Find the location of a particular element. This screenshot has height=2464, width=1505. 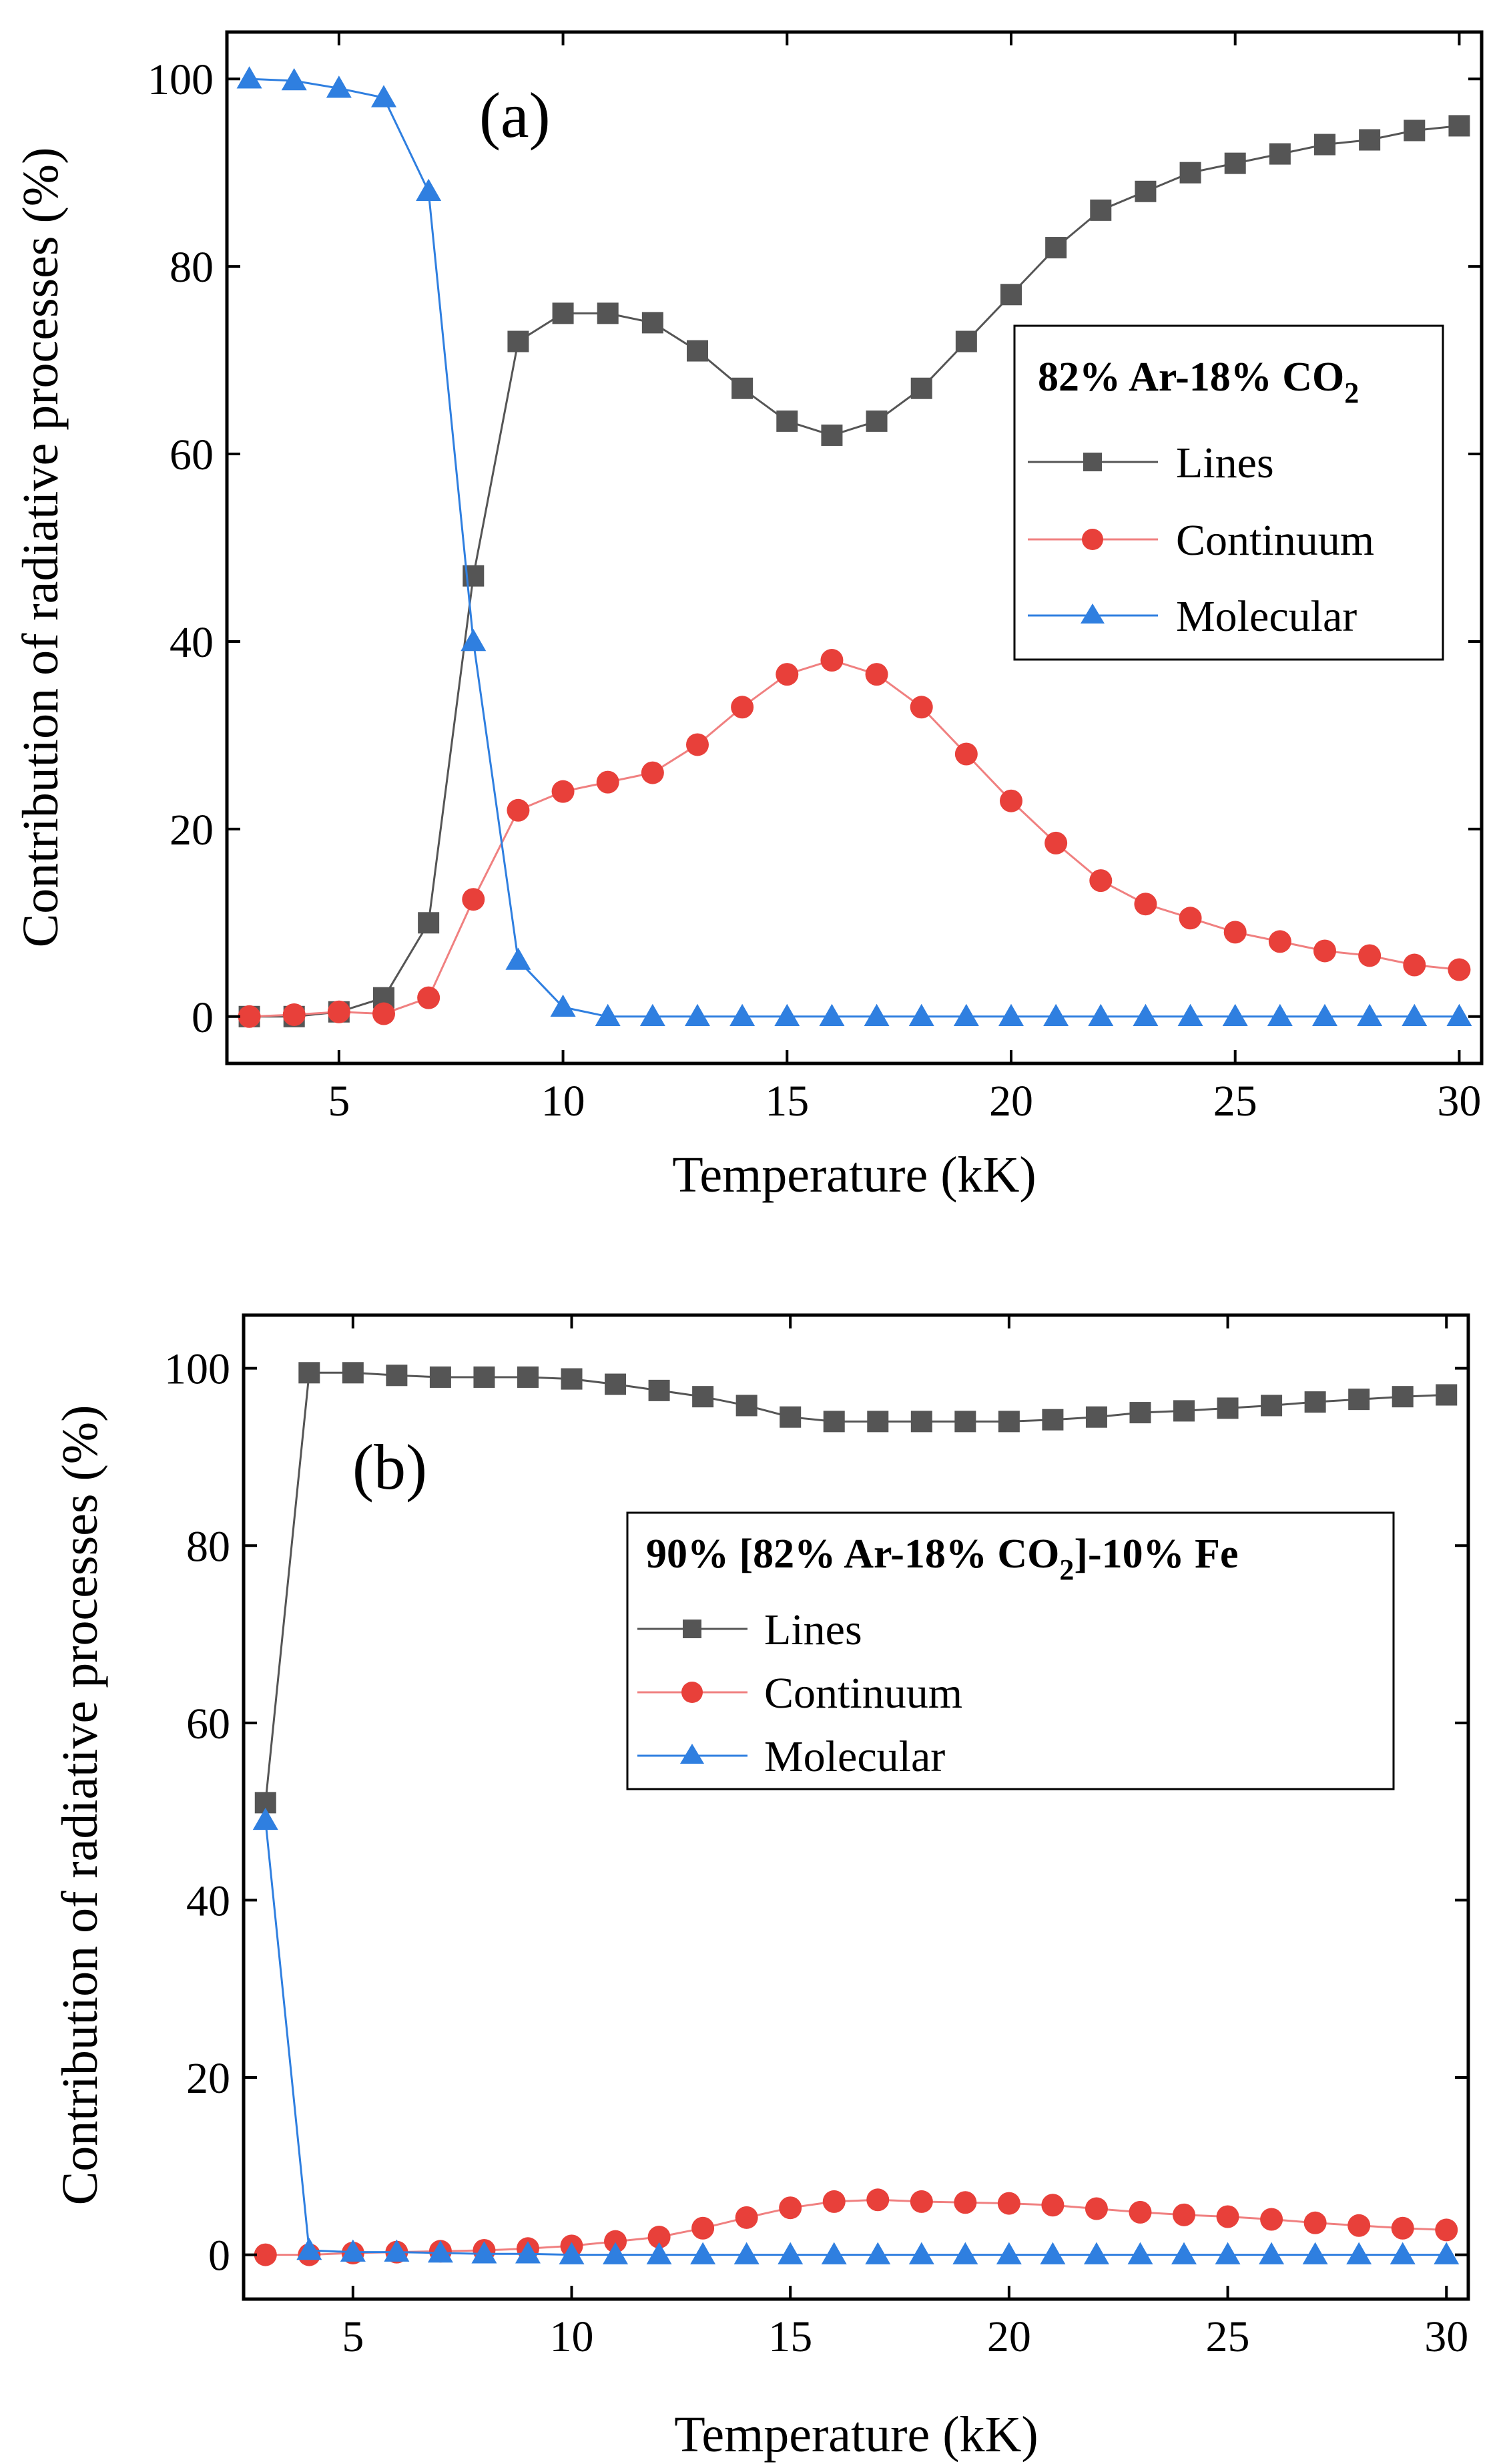

chart-a-x-tick-label: 25 is located at coordinates (1235, 1101).